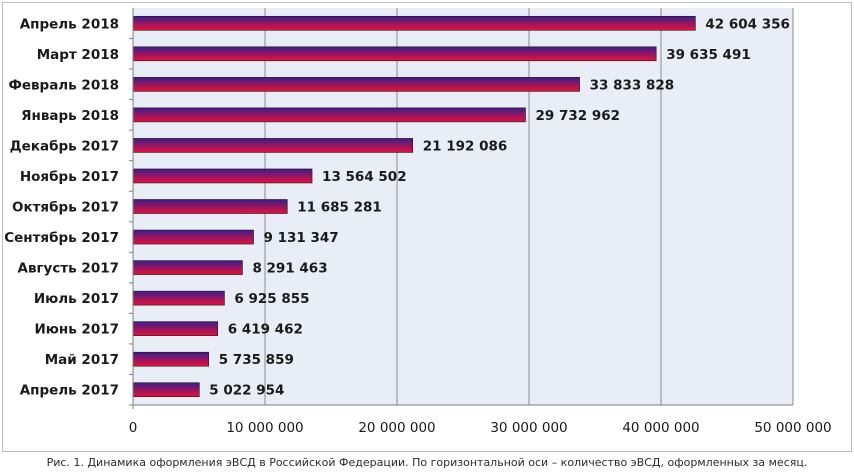 This screenshot has width=854, height=474. What do you see at coordinates (528, 428) in the screenshot?
I see `x-tick-label: 30 000 000` at bounding box center [528, 428].